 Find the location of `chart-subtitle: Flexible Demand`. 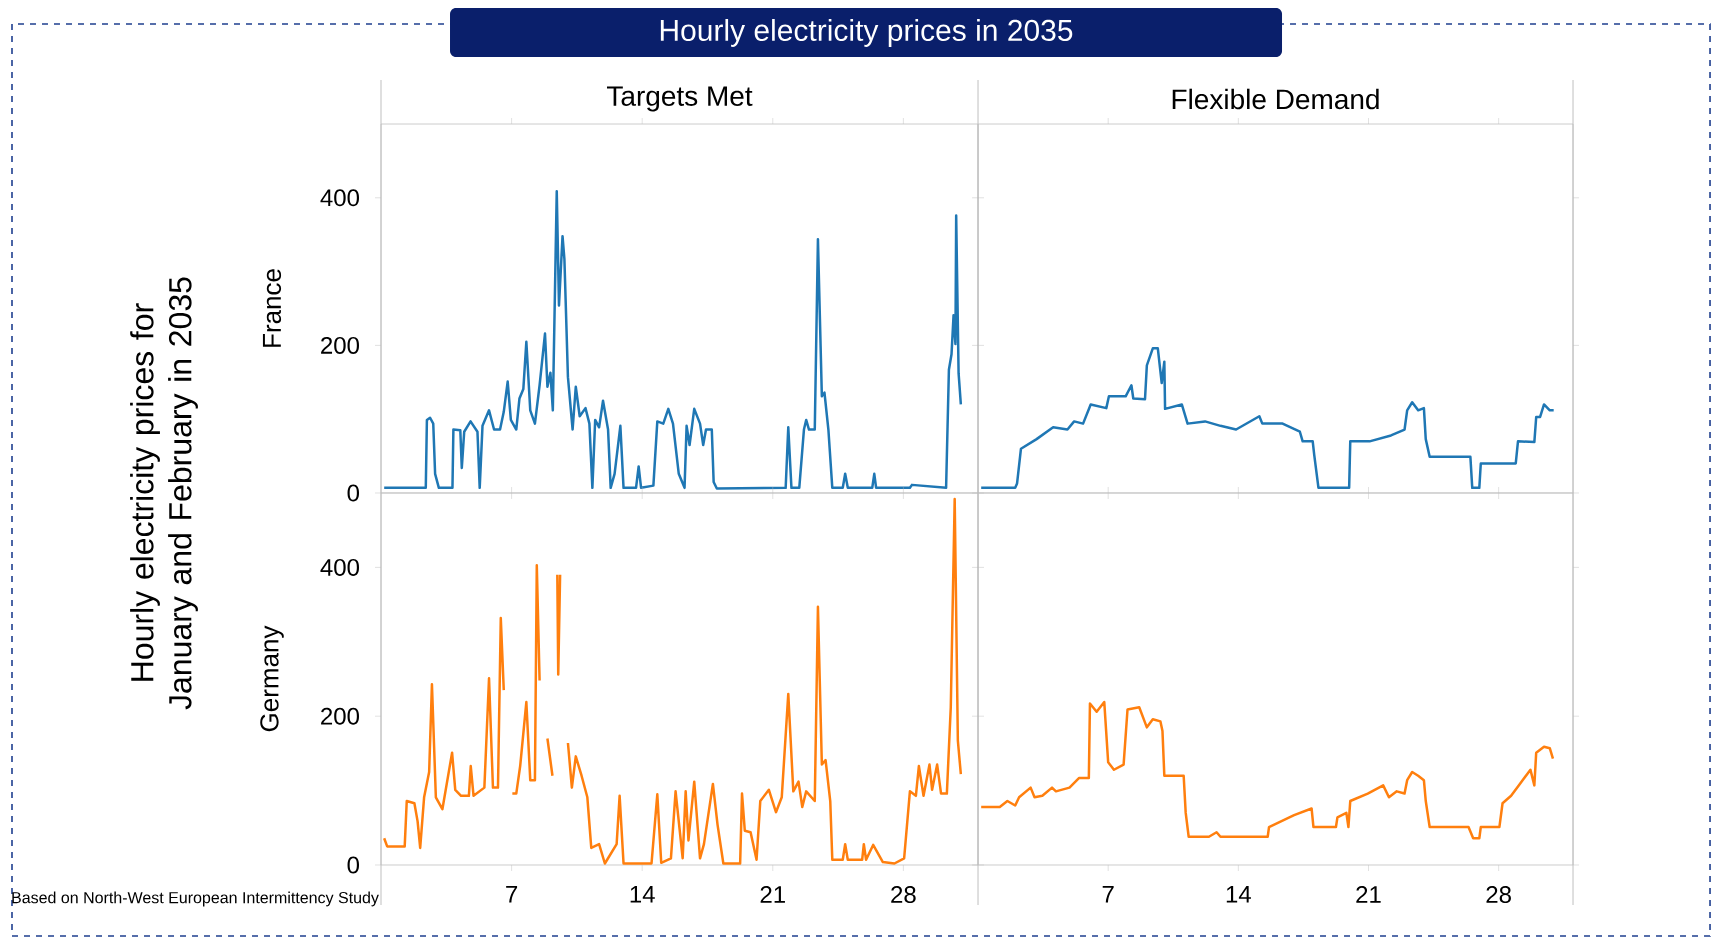

chart-subtitle: Flexible Demand is located at coordinates (1275, 99).